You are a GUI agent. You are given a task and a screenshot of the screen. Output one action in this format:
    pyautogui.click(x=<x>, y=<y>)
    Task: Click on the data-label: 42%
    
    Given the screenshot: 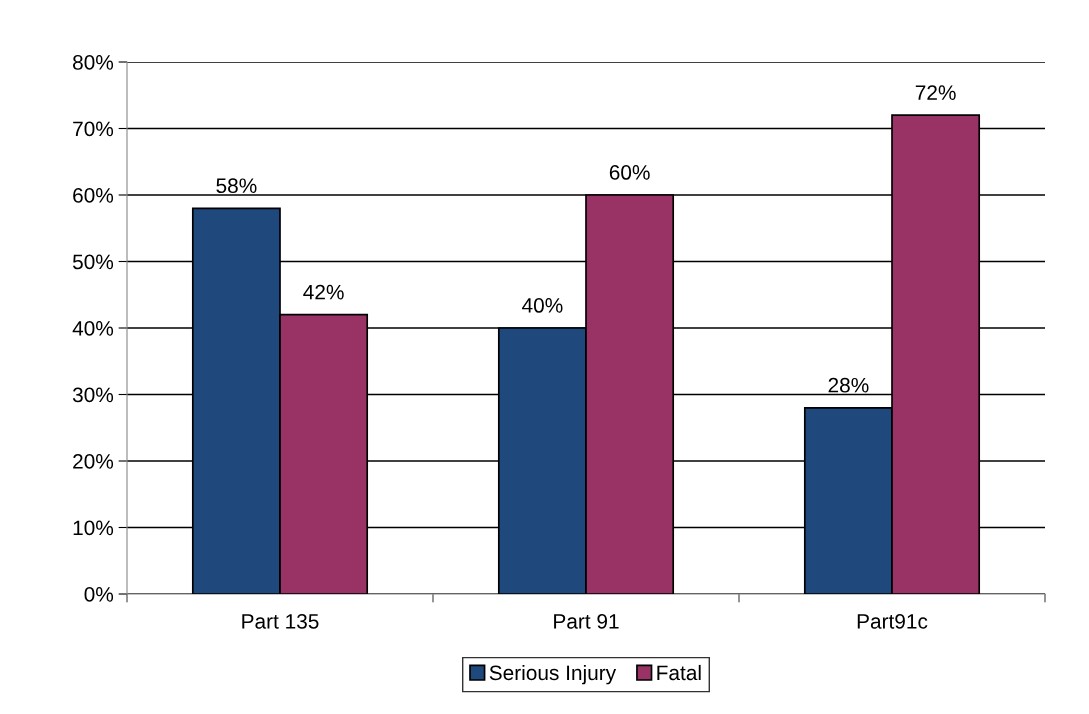 What is the action you would take?
    pyautogui.click(x=323, y=292)
    